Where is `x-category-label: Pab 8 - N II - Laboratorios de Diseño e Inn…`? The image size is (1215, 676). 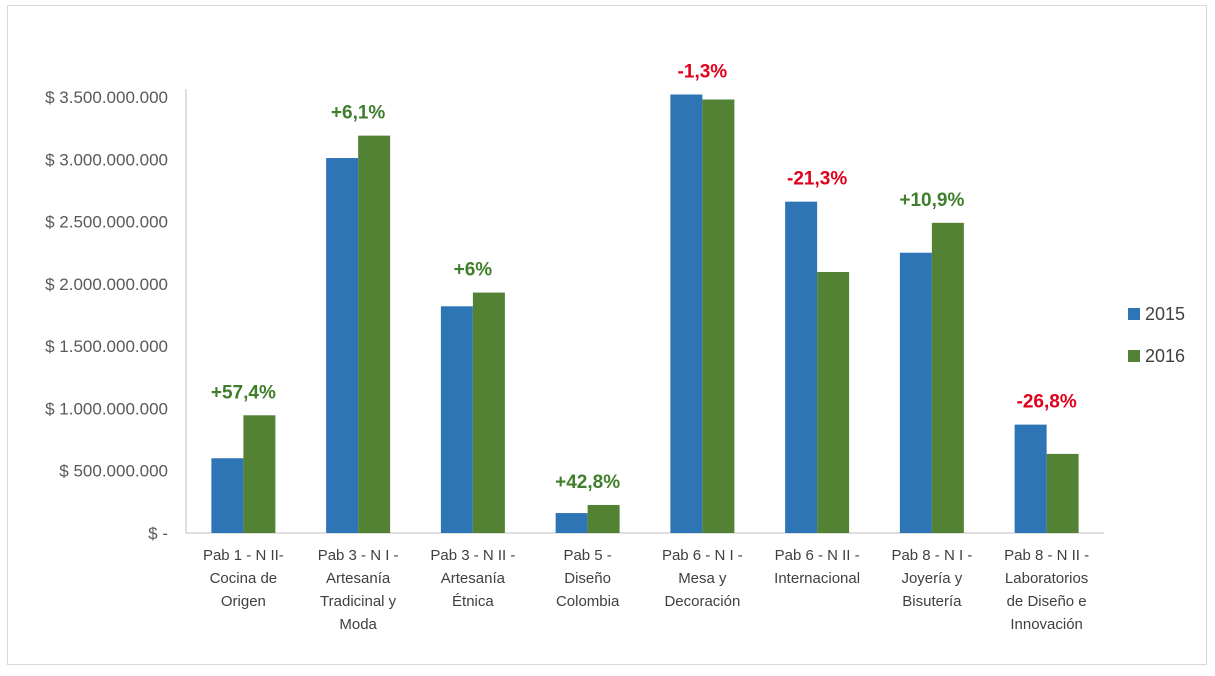
x-category-label: Pab 8 - N II - Laboratorios de Diseño e Inn… is located at coordinates (1046, 590).